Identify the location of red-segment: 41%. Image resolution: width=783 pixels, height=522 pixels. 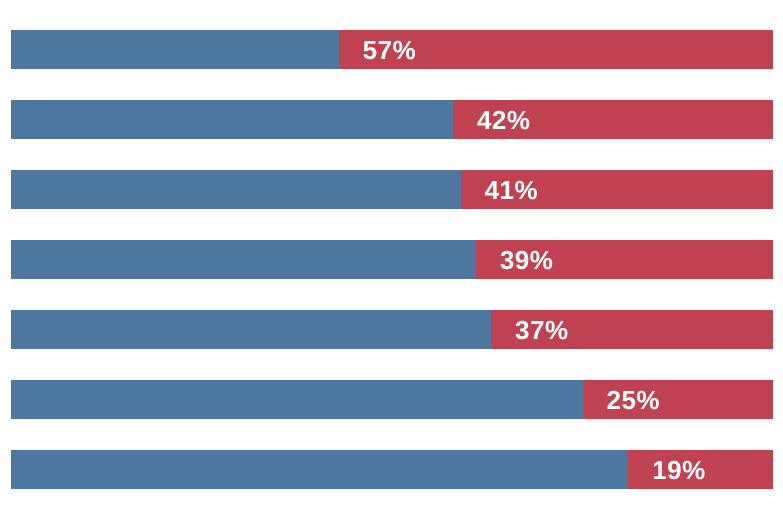
(616, 189).